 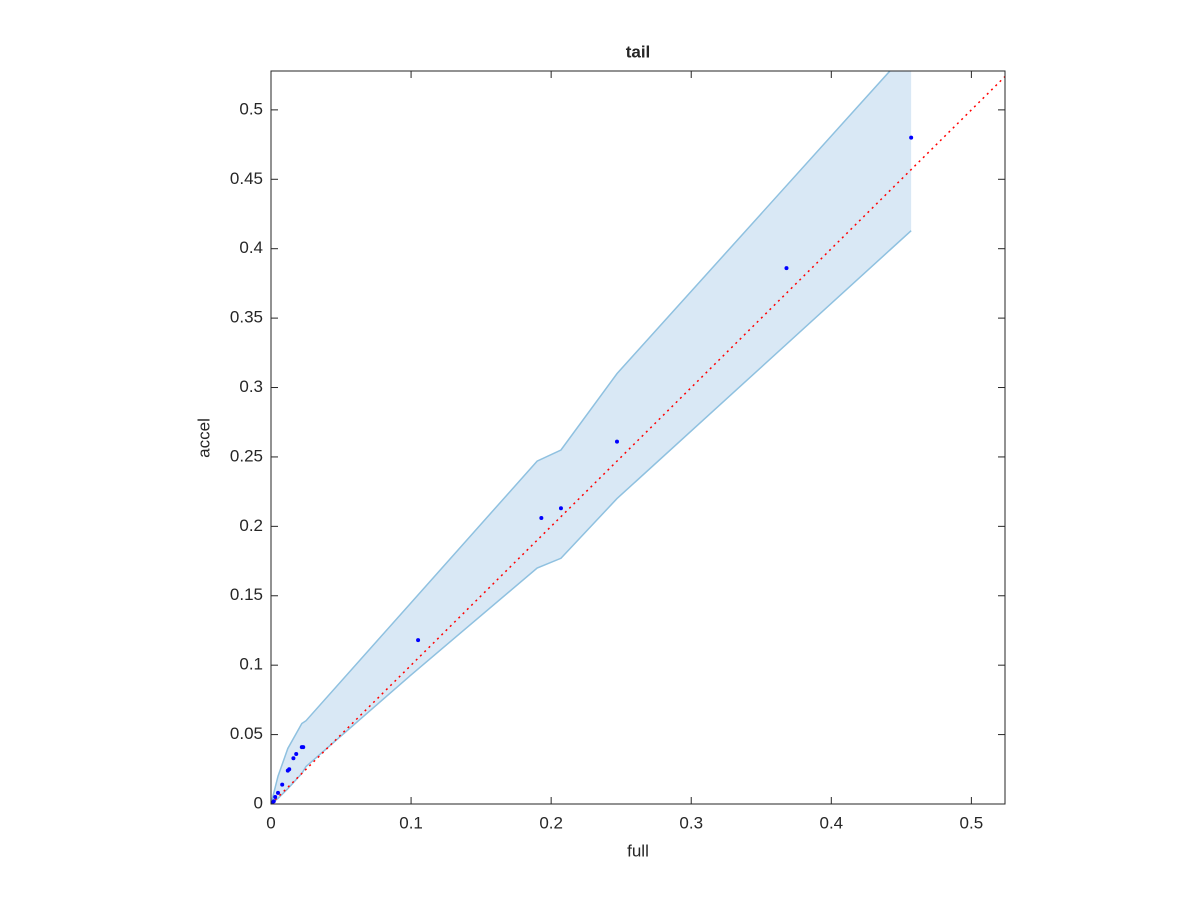 What do you see at coordinates (270, 822) in the screenshot?
I see `x-tick-label: 0` at bounding box center [270, 822].